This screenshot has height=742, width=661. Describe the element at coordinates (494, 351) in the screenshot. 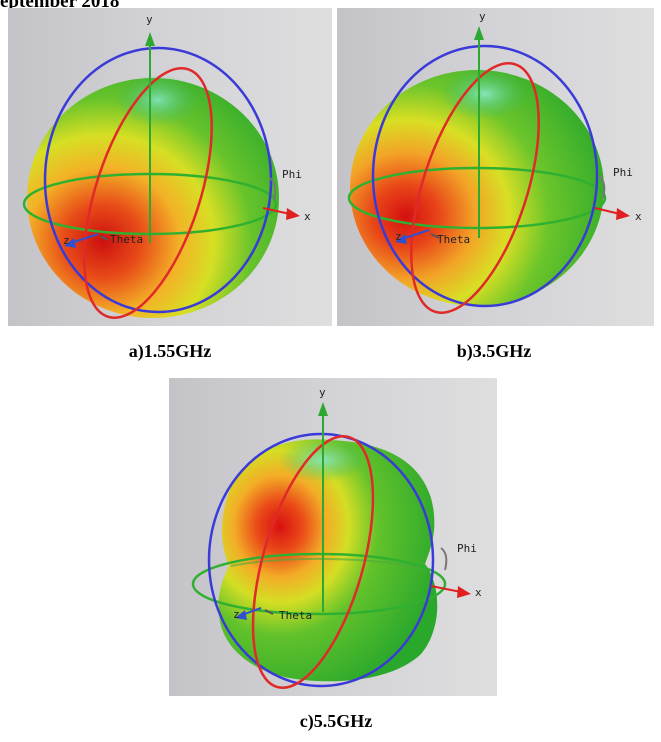

I see `caption-b: b)3.5GHz` at that location.